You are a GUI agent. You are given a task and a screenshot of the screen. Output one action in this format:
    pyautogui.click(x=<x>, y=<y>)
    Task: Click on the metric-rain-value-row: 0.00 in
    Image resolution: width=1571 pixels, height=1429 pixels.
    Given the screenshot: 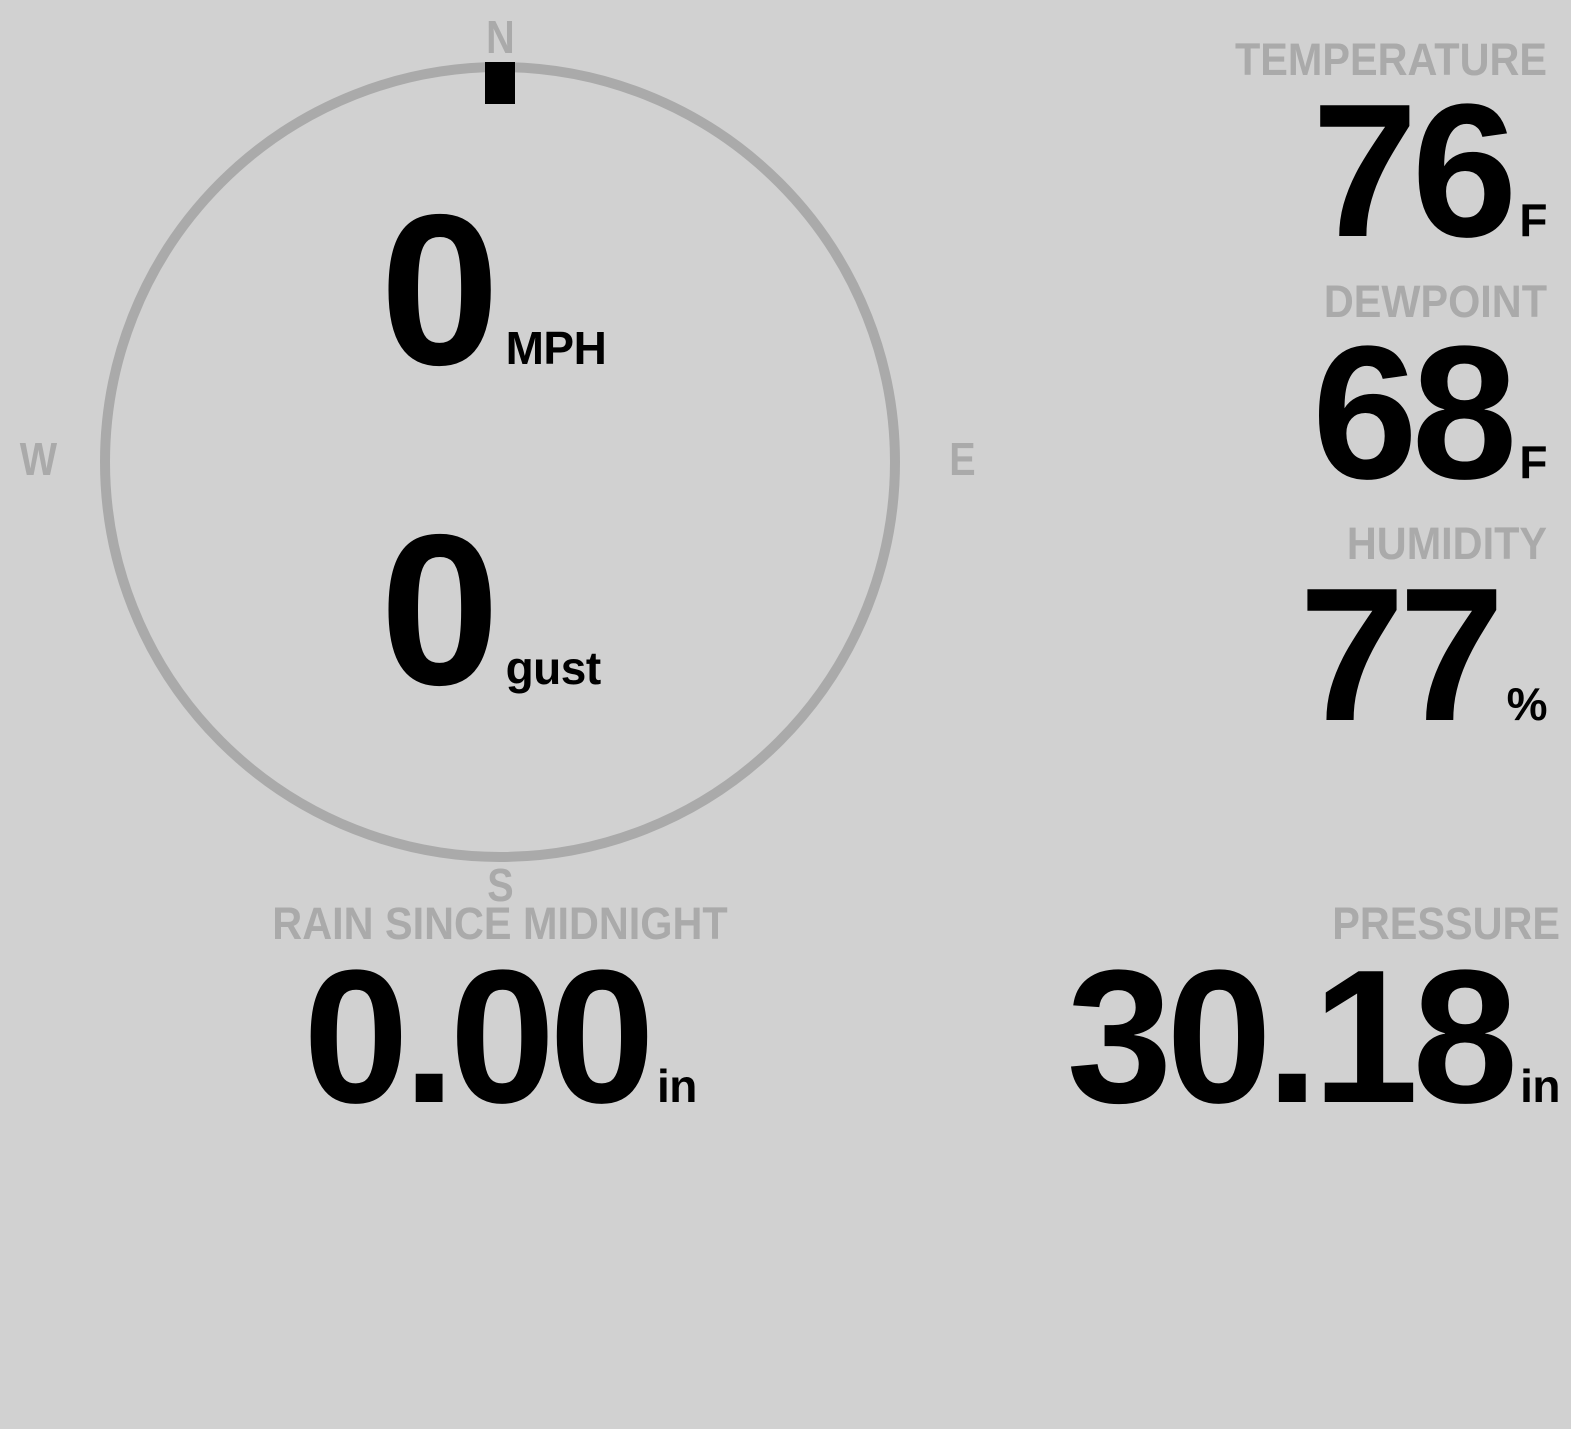 What is the action you would take?
    pyautogui.click(x=500, y=1037)
    